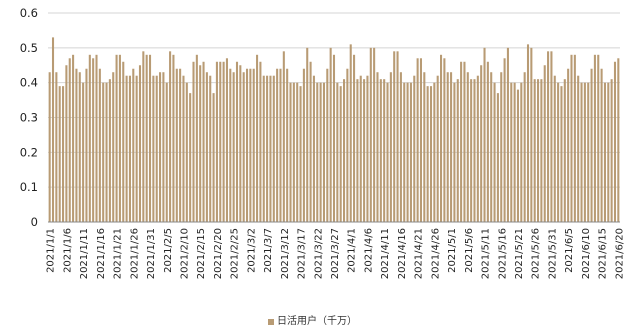 The height and width of the screenshot is (330, 625). I want to click on x-tick-label: 2021/4/16, so click(402, 253).